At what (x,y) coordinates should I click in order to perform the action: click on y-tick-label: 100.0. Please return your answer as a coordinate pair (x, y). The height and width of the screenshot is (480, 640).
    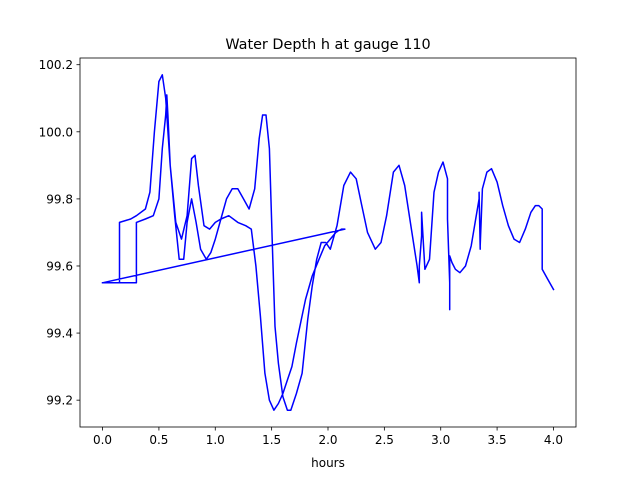
    Looking at the image, I should click on (56, 132).